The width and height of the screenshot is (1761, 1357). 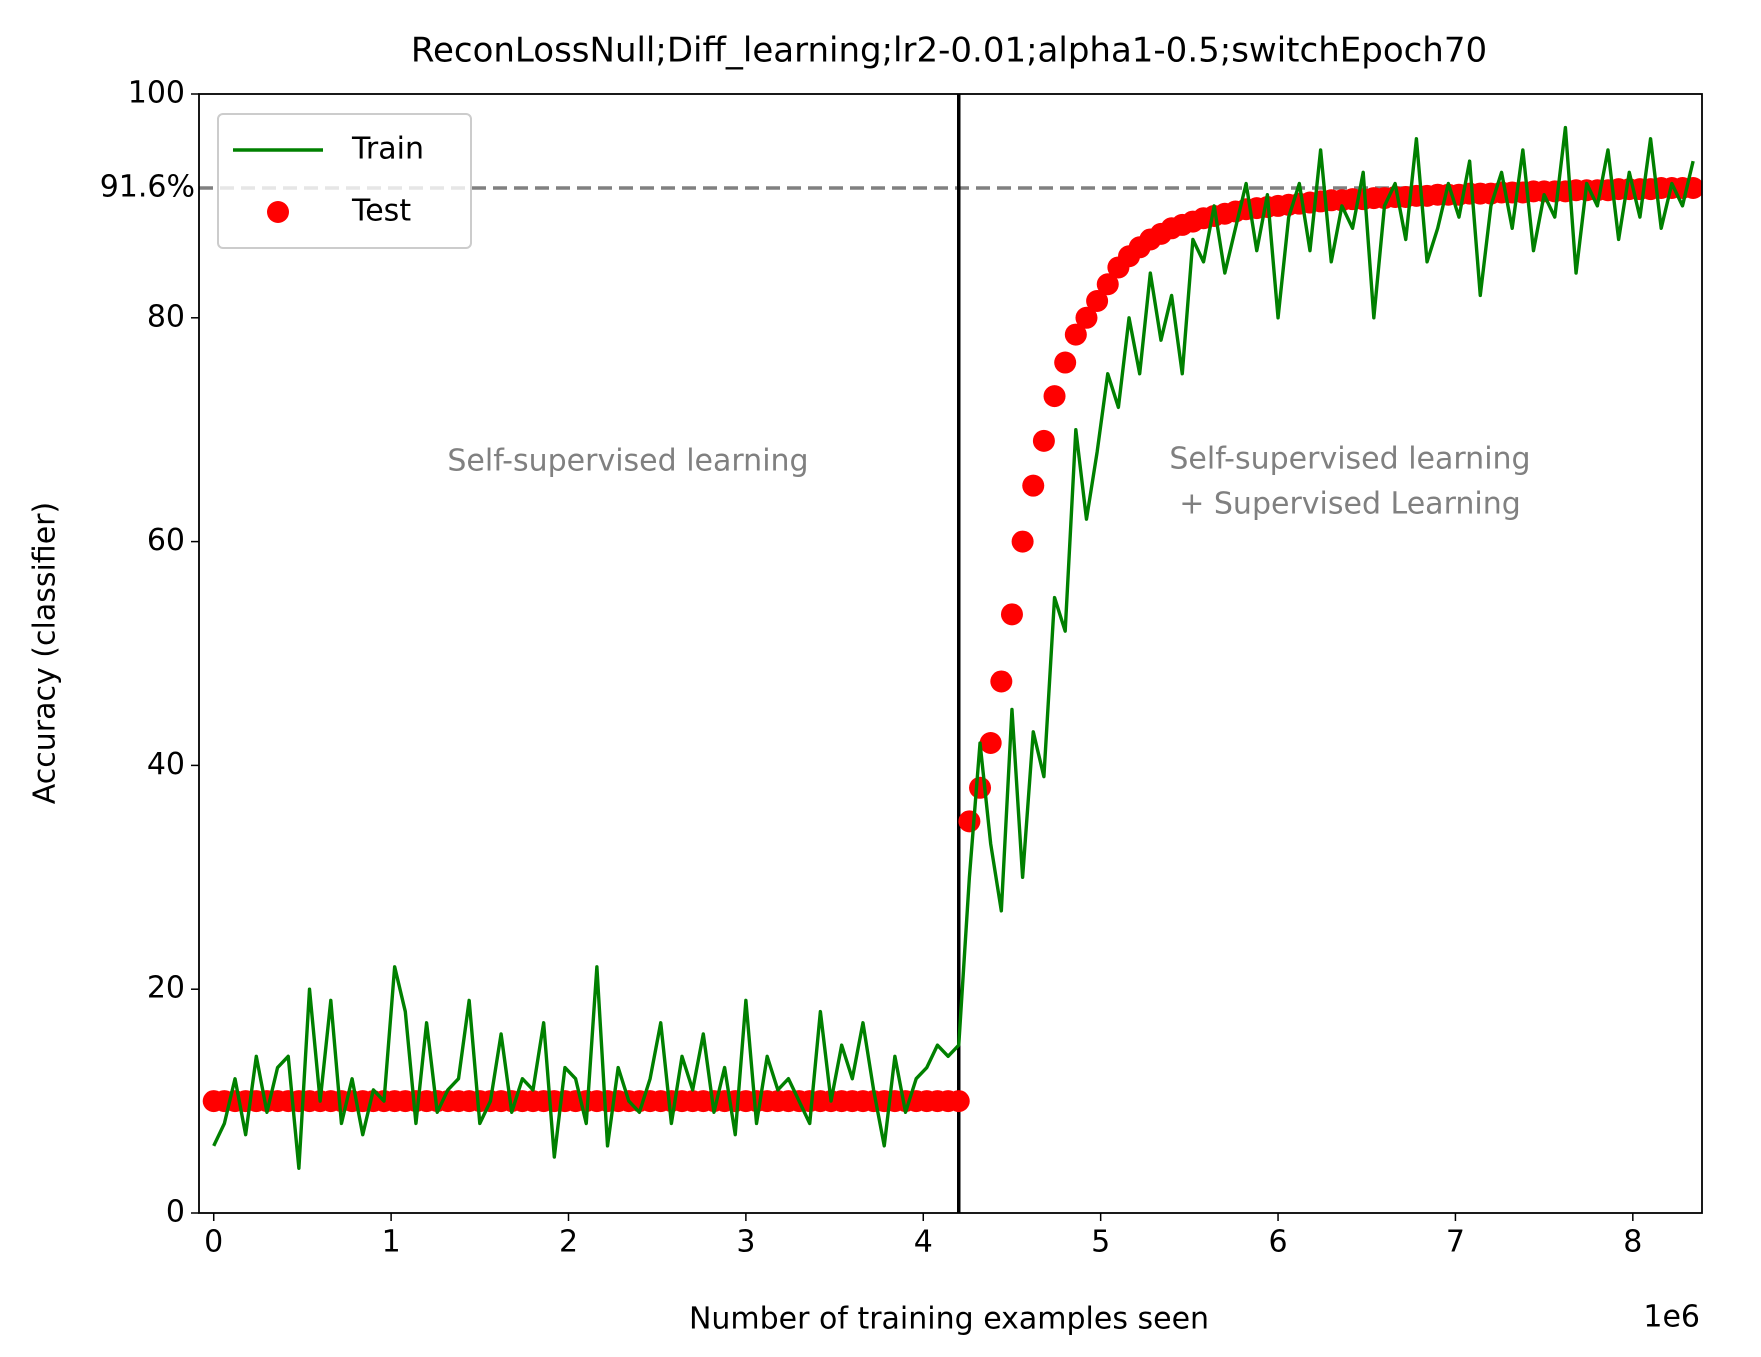 What do you see at coordinates (387, 149) in the screenshot?
I see `legend-label: Train` at bounding box center [387, 149].